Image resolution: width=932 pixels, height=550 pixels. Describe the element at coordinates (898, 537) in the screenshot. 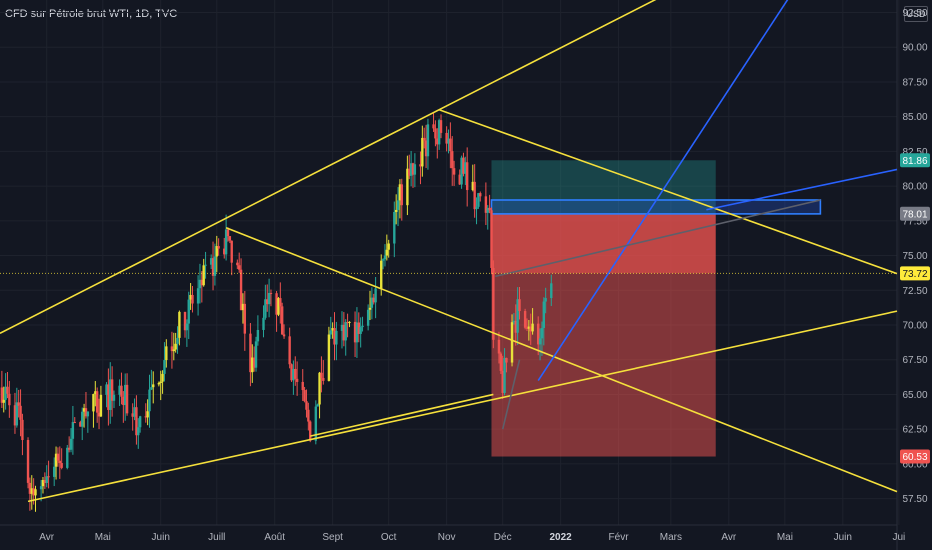

I see `time-tick-label: Jui` at that location.